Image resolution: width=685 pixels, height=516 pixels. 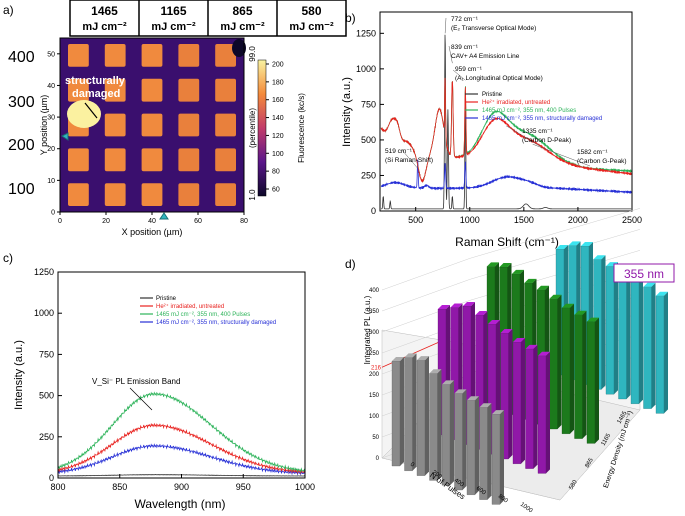 I want to click on heatmap-xtick-label: 60, so click(x=198, y=221).